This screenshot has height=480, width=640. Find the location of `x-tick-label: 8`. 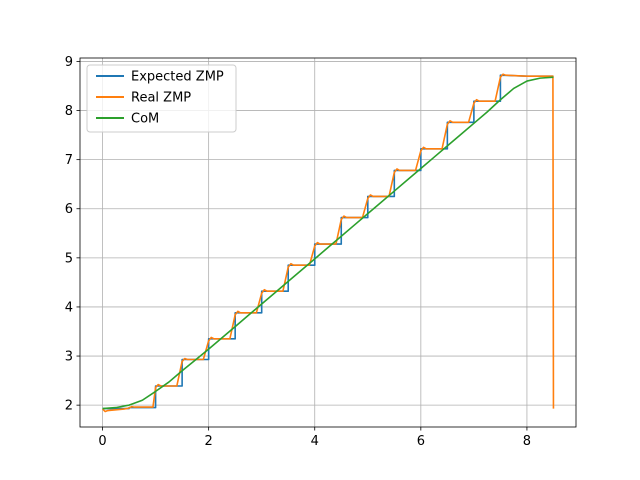

x-tick-label: 8 is located at coordinates (527, 441).